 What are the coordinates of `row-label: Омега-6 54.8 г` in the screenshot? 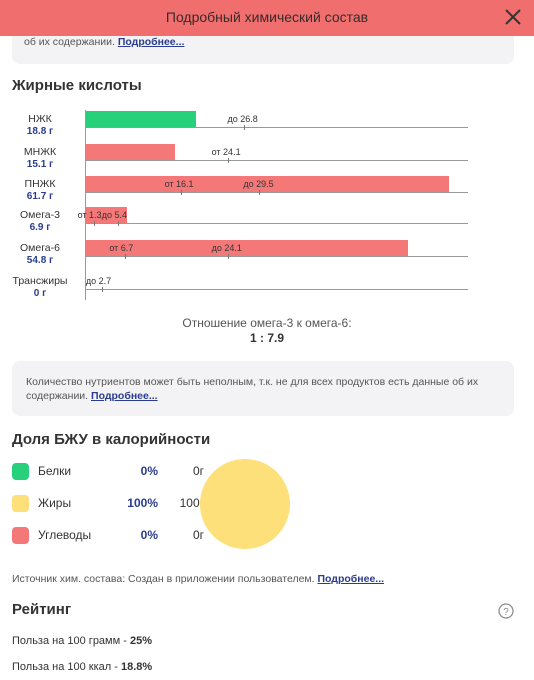 It's located at (40, 254).